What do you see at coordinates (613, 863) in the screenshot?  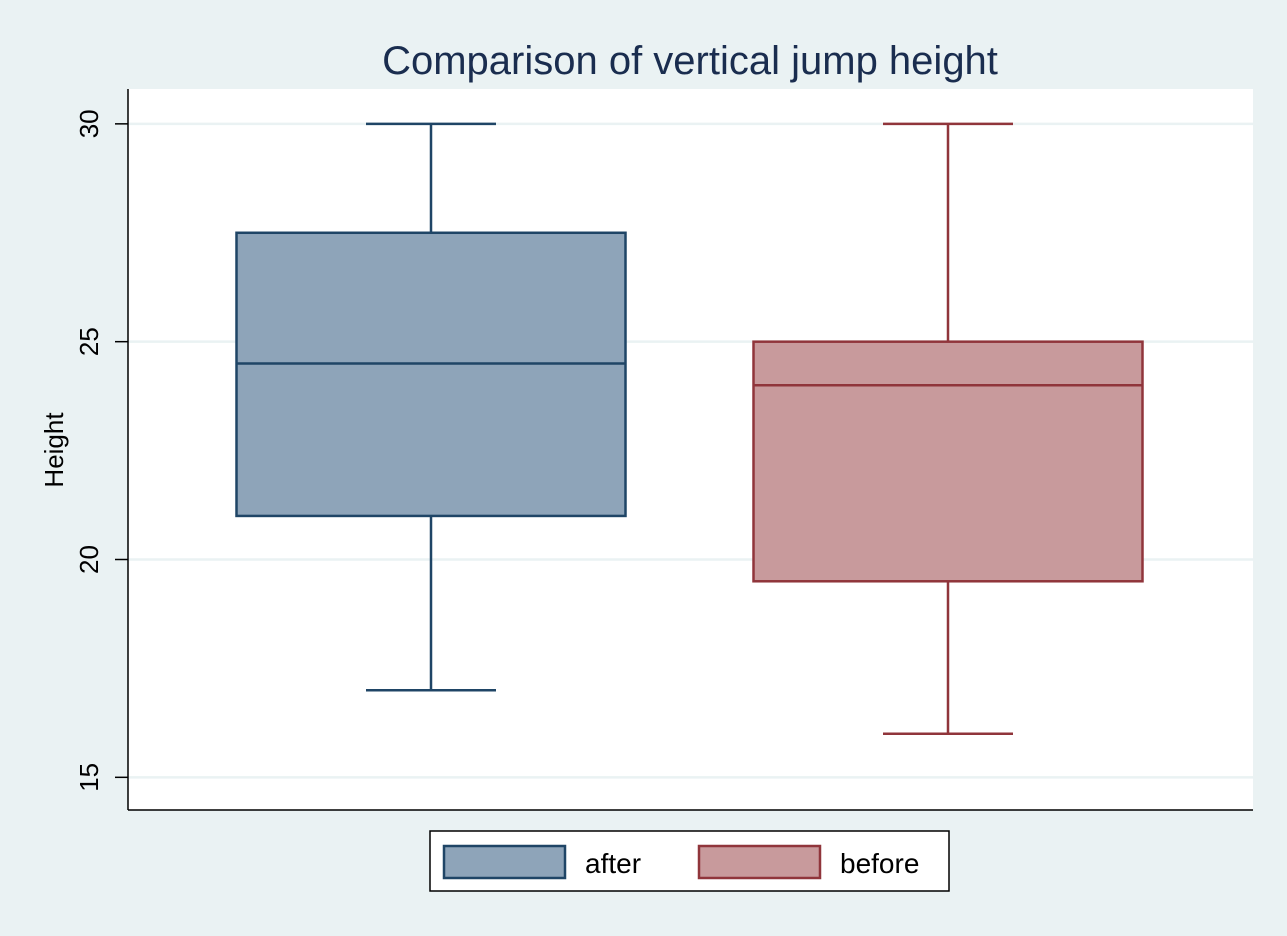 I see `legend-label-after: after` at bounding box center [613, 863].